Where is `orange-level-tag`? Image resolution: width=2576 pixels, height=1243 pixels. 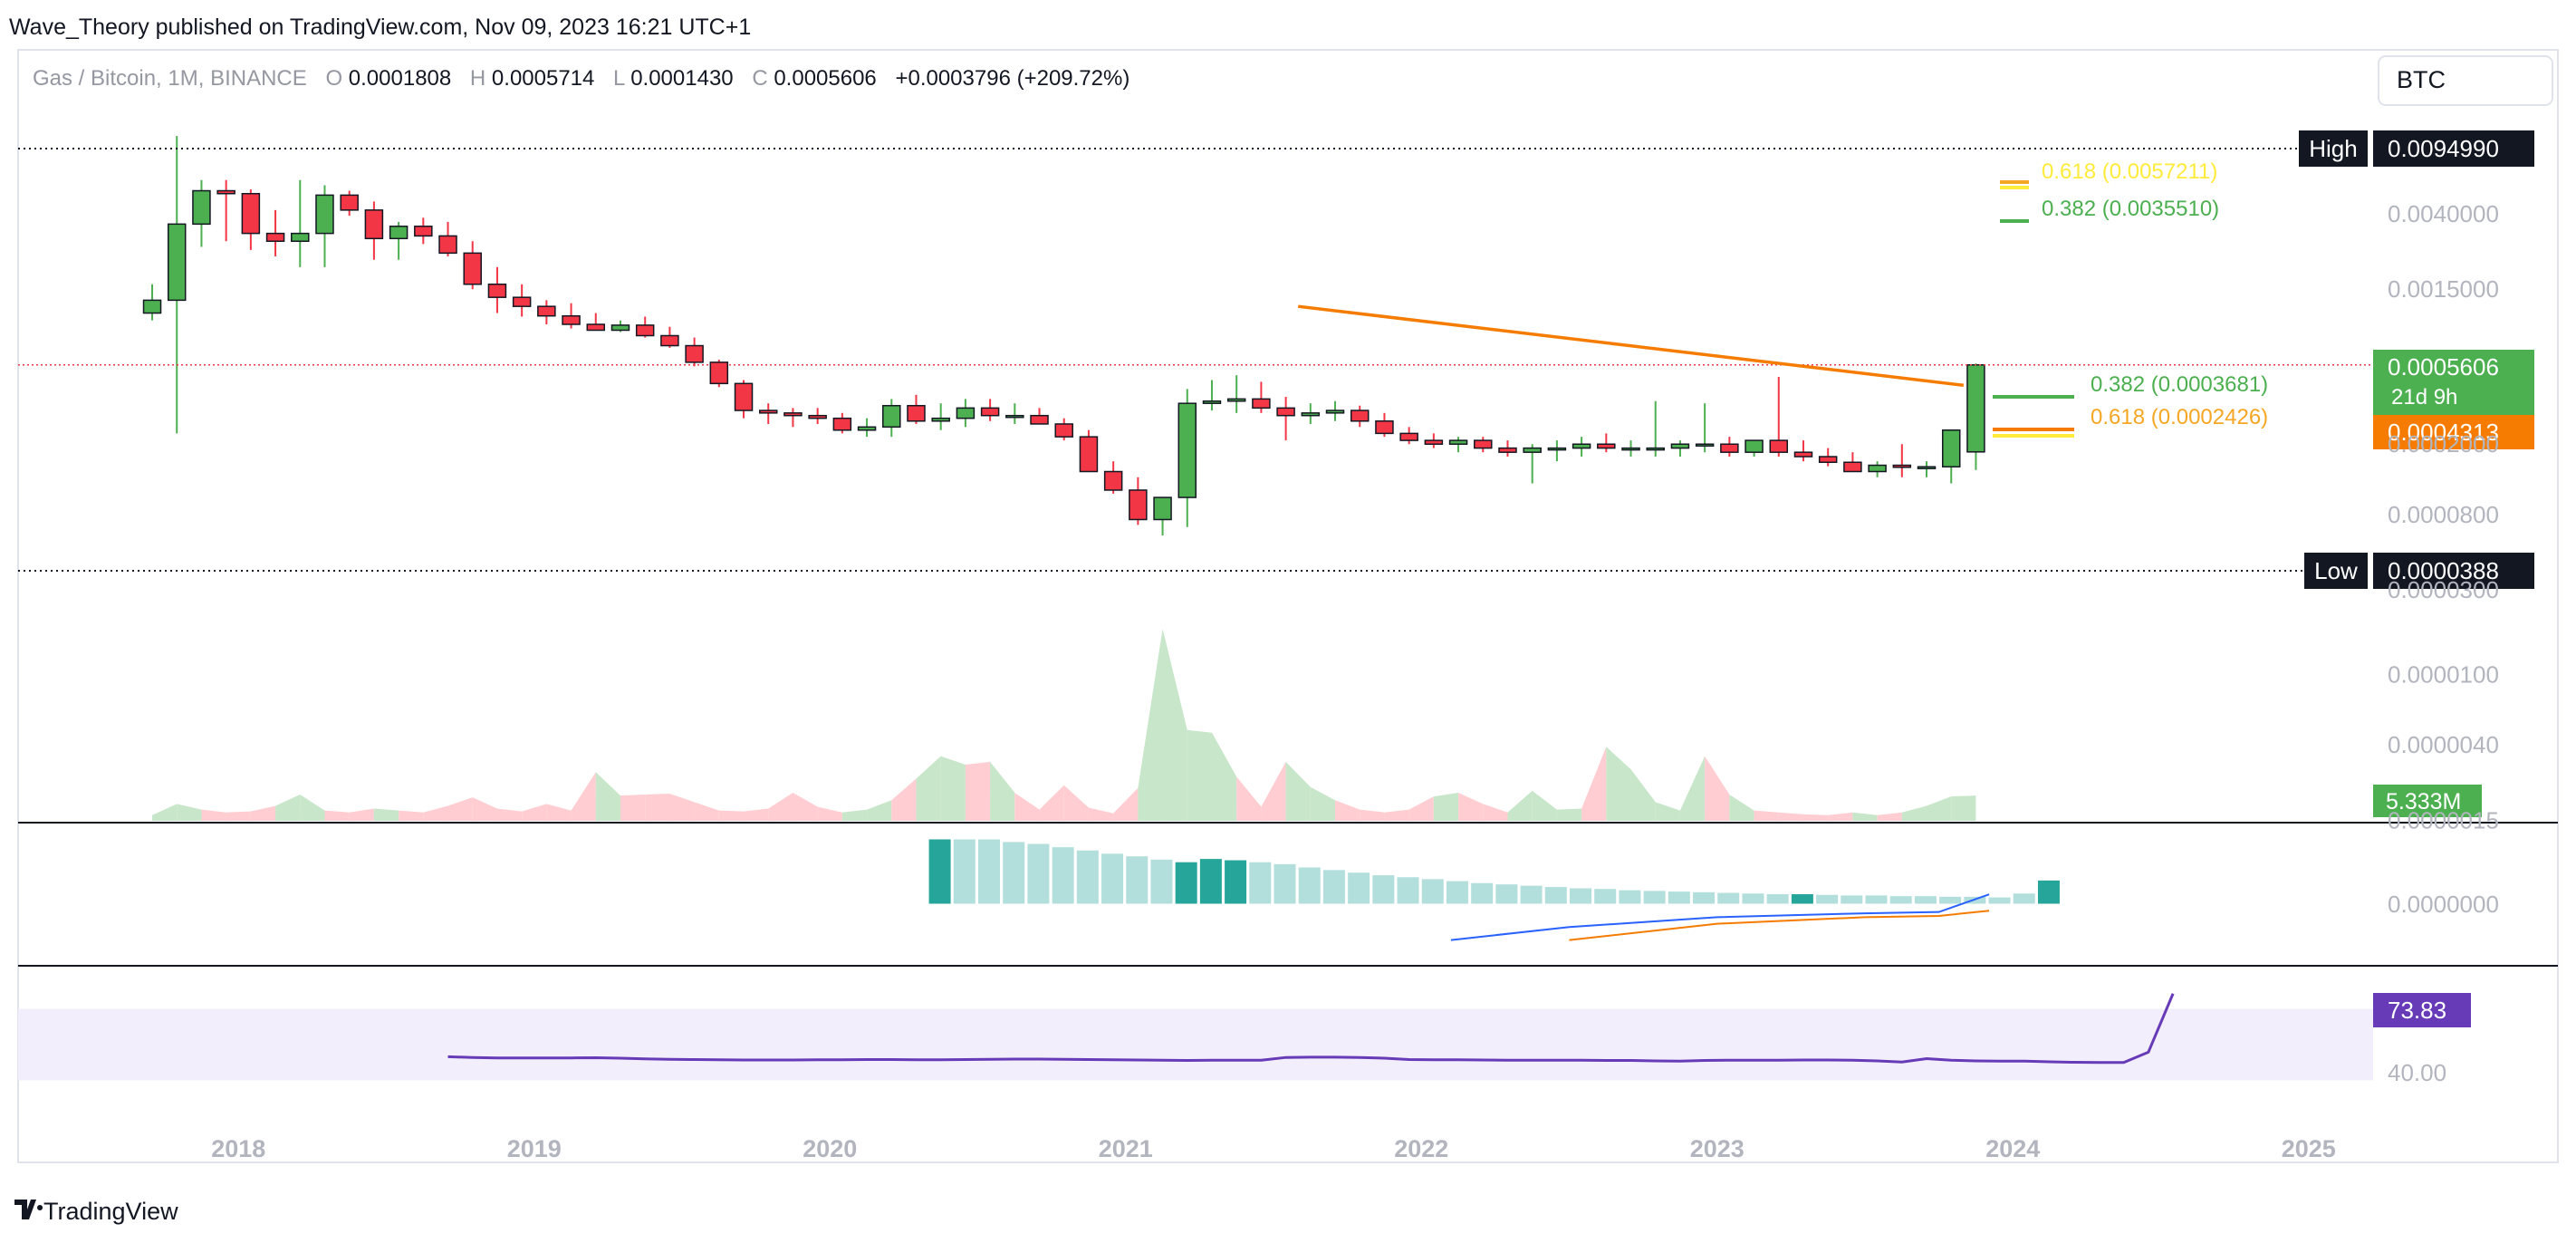 orange-level-tag is located at coordinates (2453, 432).